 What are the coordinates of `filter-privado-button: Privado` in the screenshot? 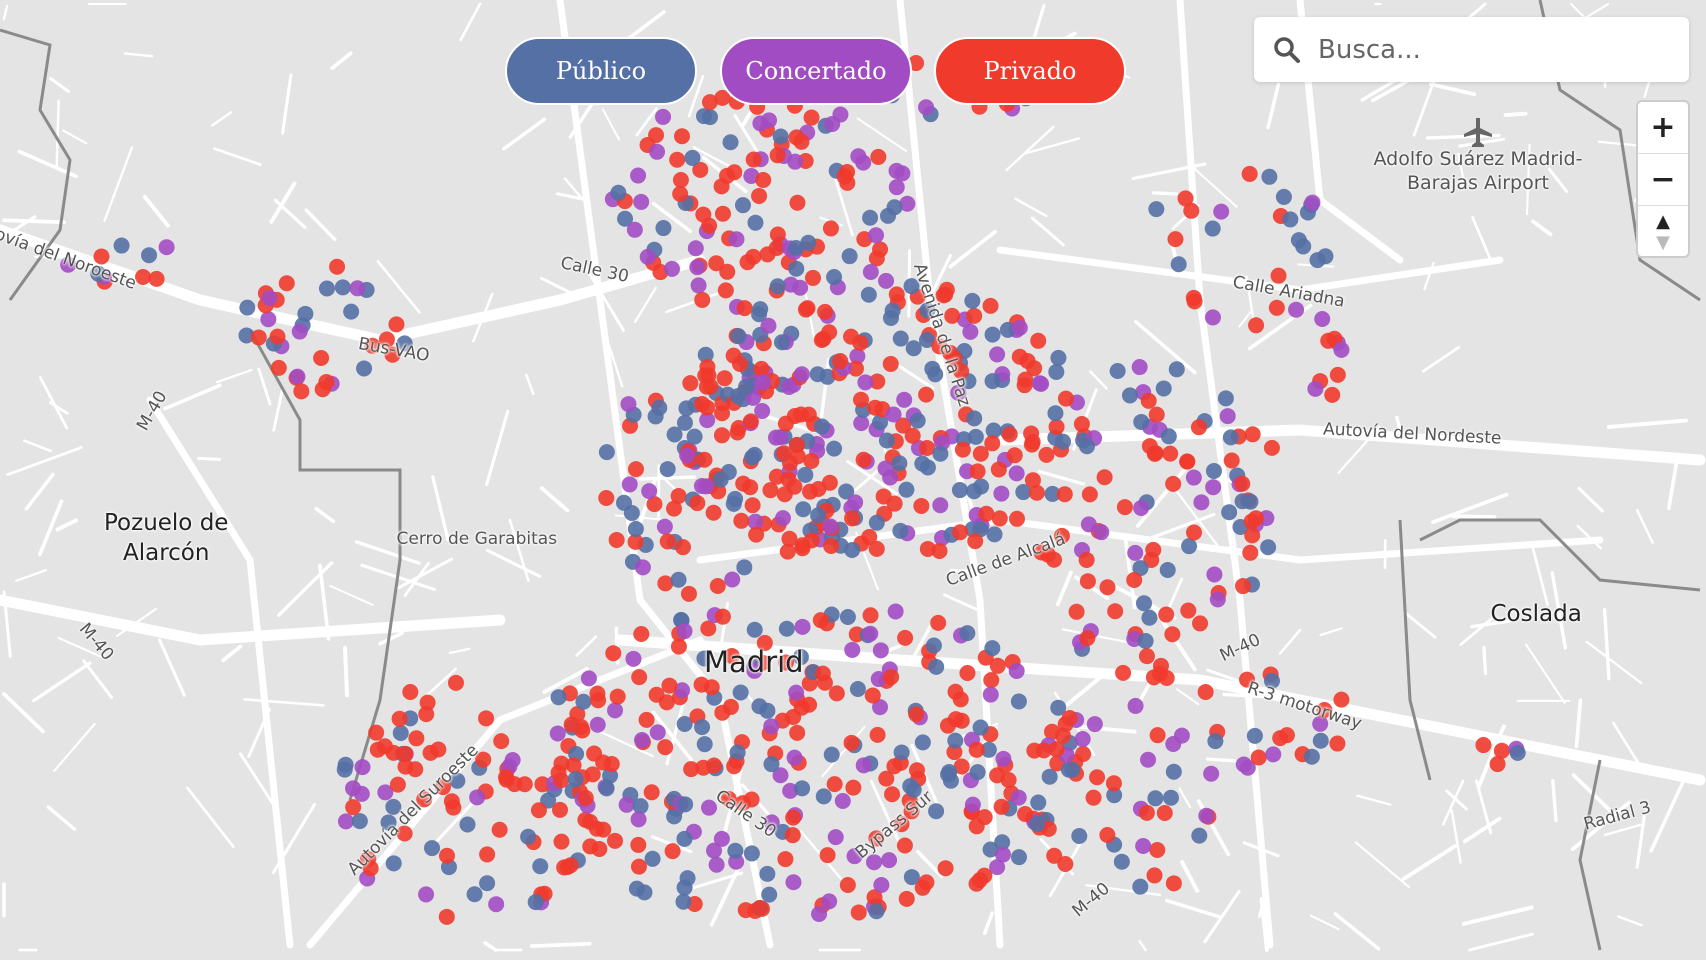 It's located at (1030, 71).